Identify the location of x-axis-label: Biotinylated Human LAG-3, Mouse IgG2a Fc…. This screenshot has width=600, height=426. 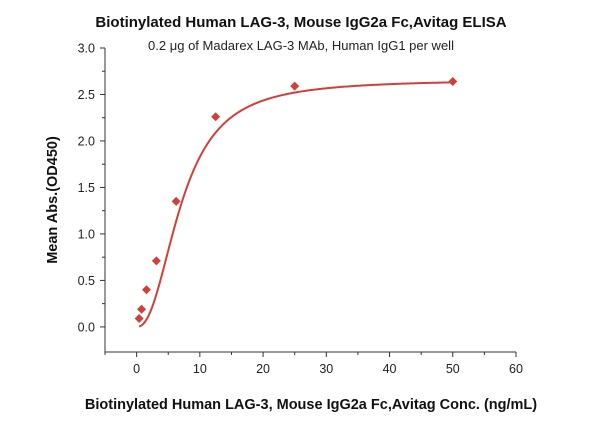
(311, 405).